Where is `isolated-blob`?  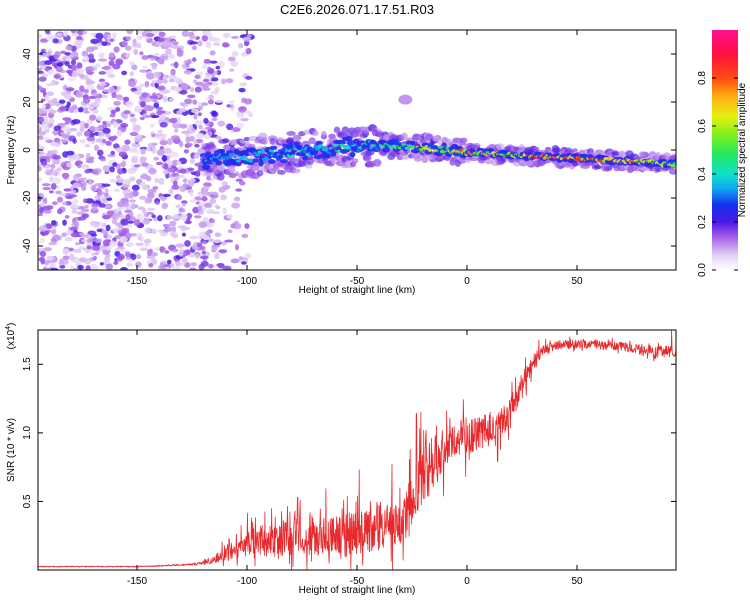 isolated-blob is located at coordinates (405, 99).